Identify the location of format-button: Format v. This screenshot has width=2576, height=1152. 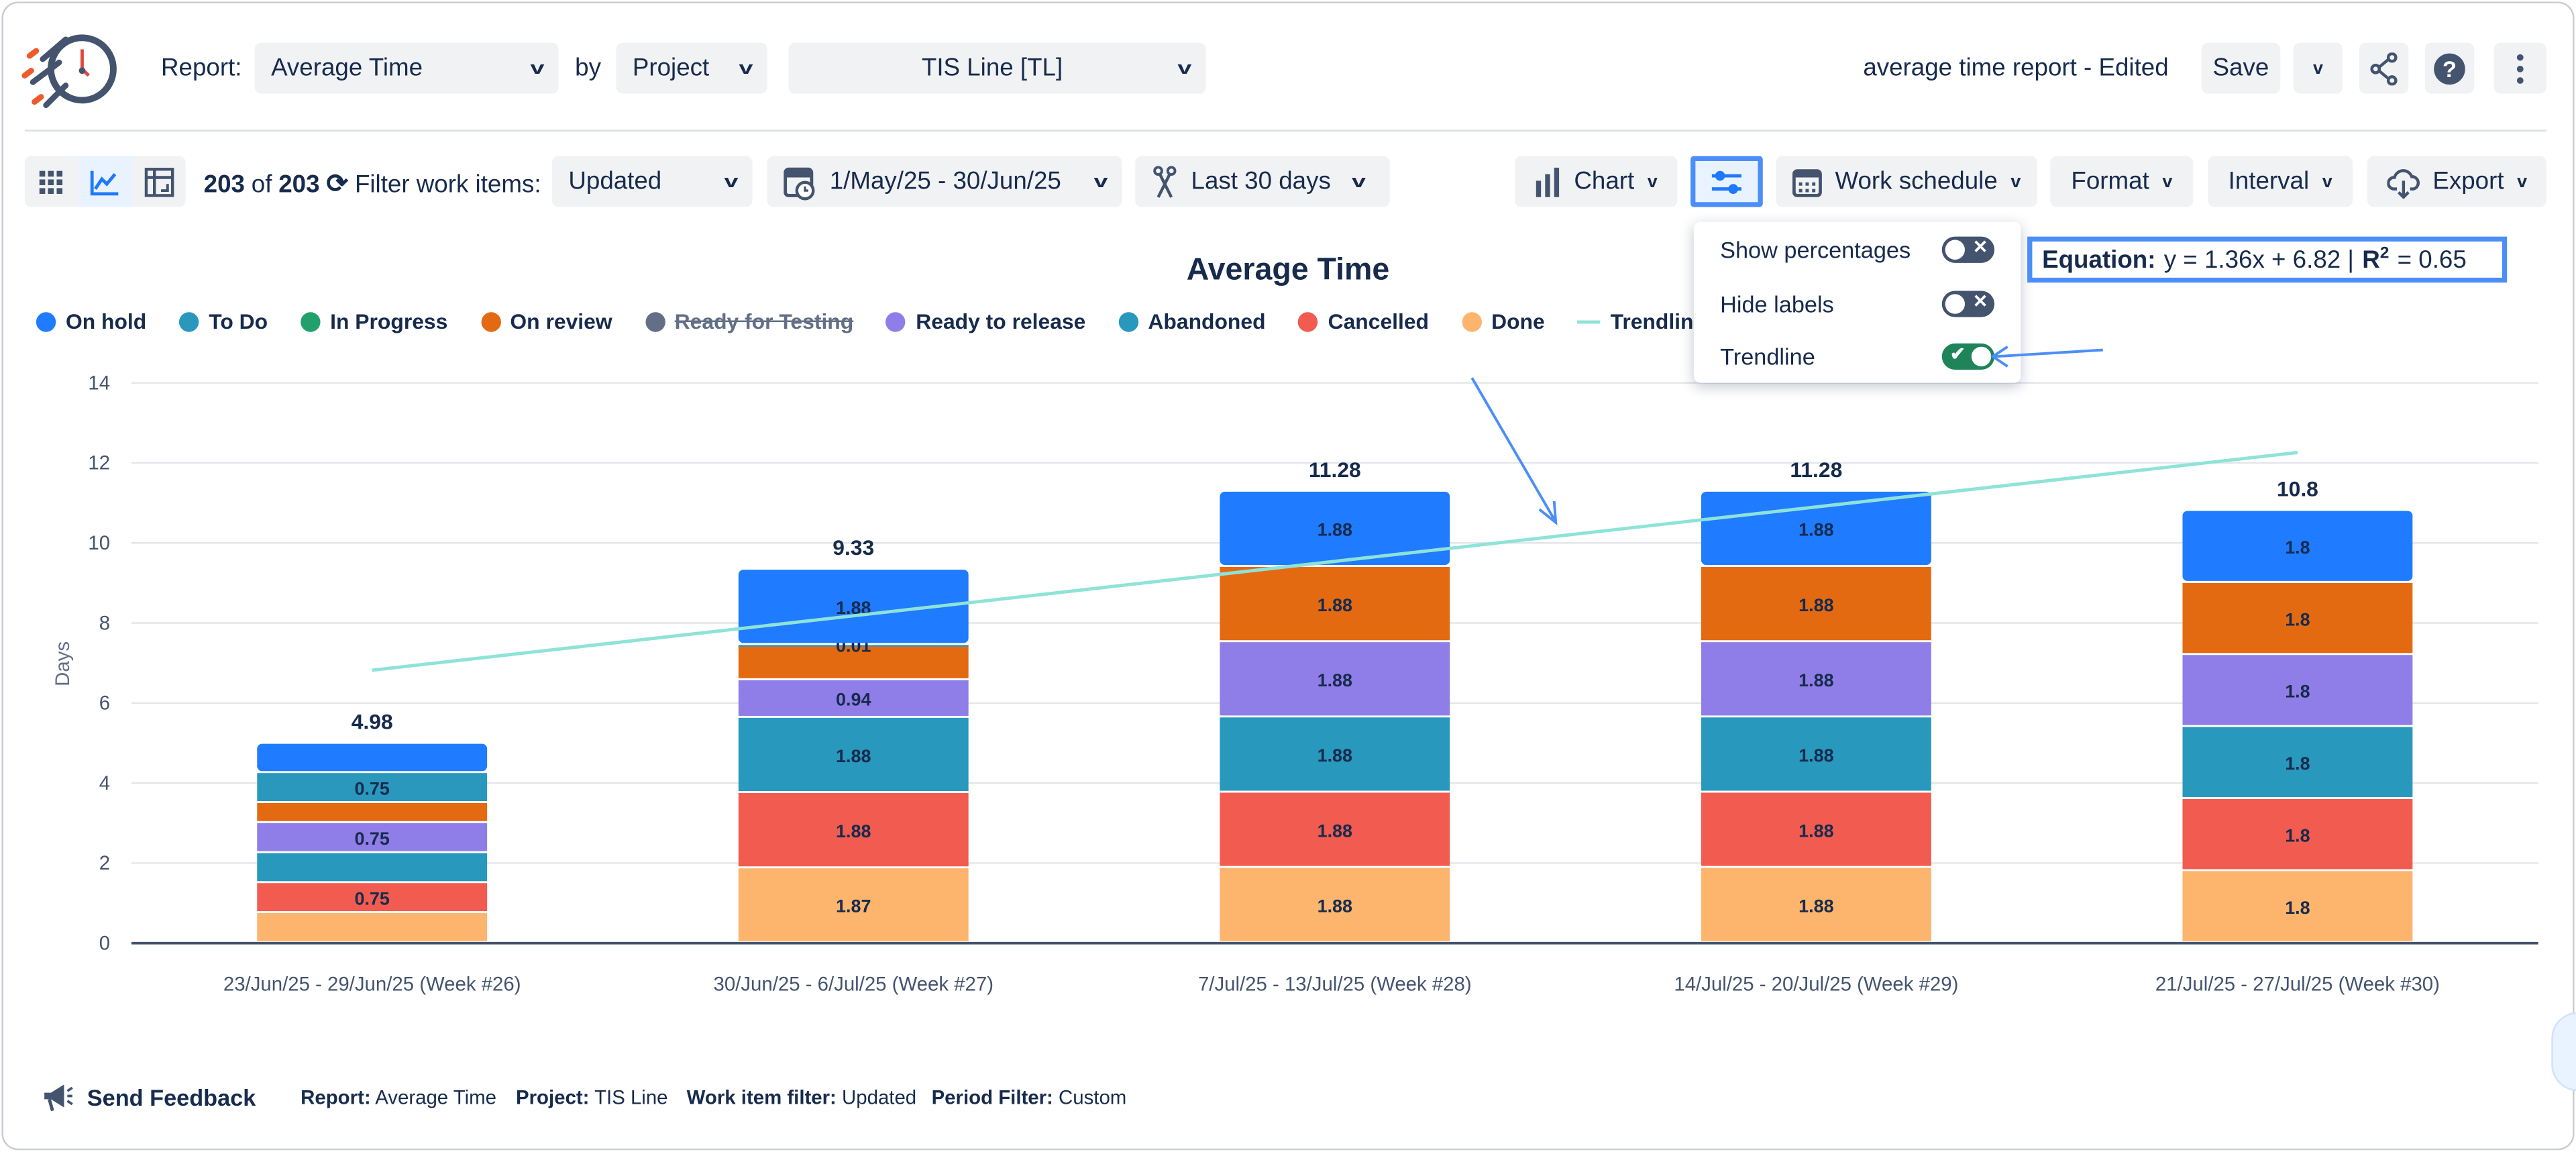
(2122, 181).